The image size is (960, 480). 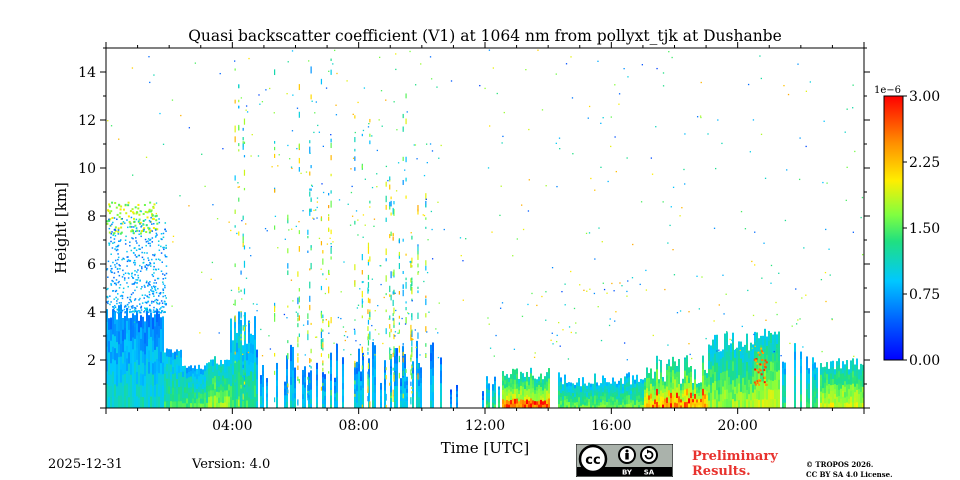 I want to click on y-tick-label: 10, so click(x=87, y=169).